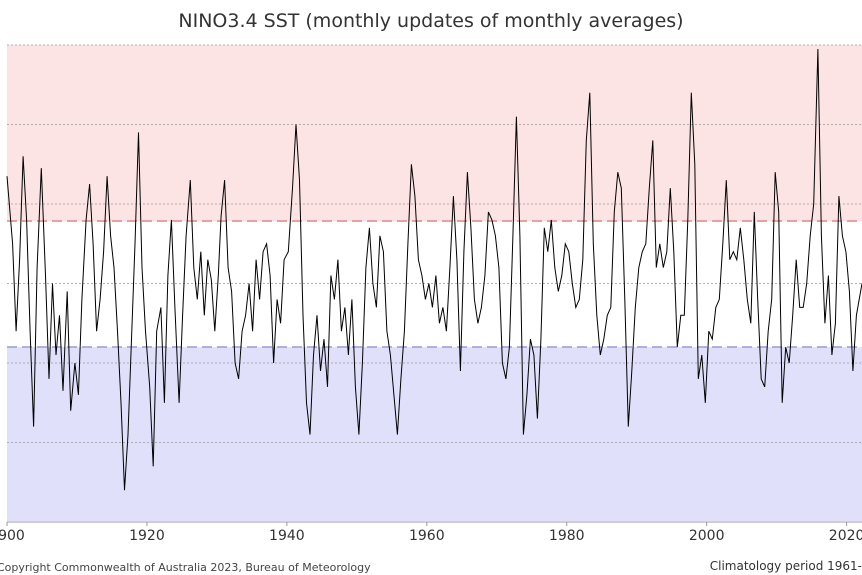 The width and height of the screenshot is (862, 575). Describe the element at coordinates (287, 536) in the screenshot. I see `x-tick-label: 1940` at that location.